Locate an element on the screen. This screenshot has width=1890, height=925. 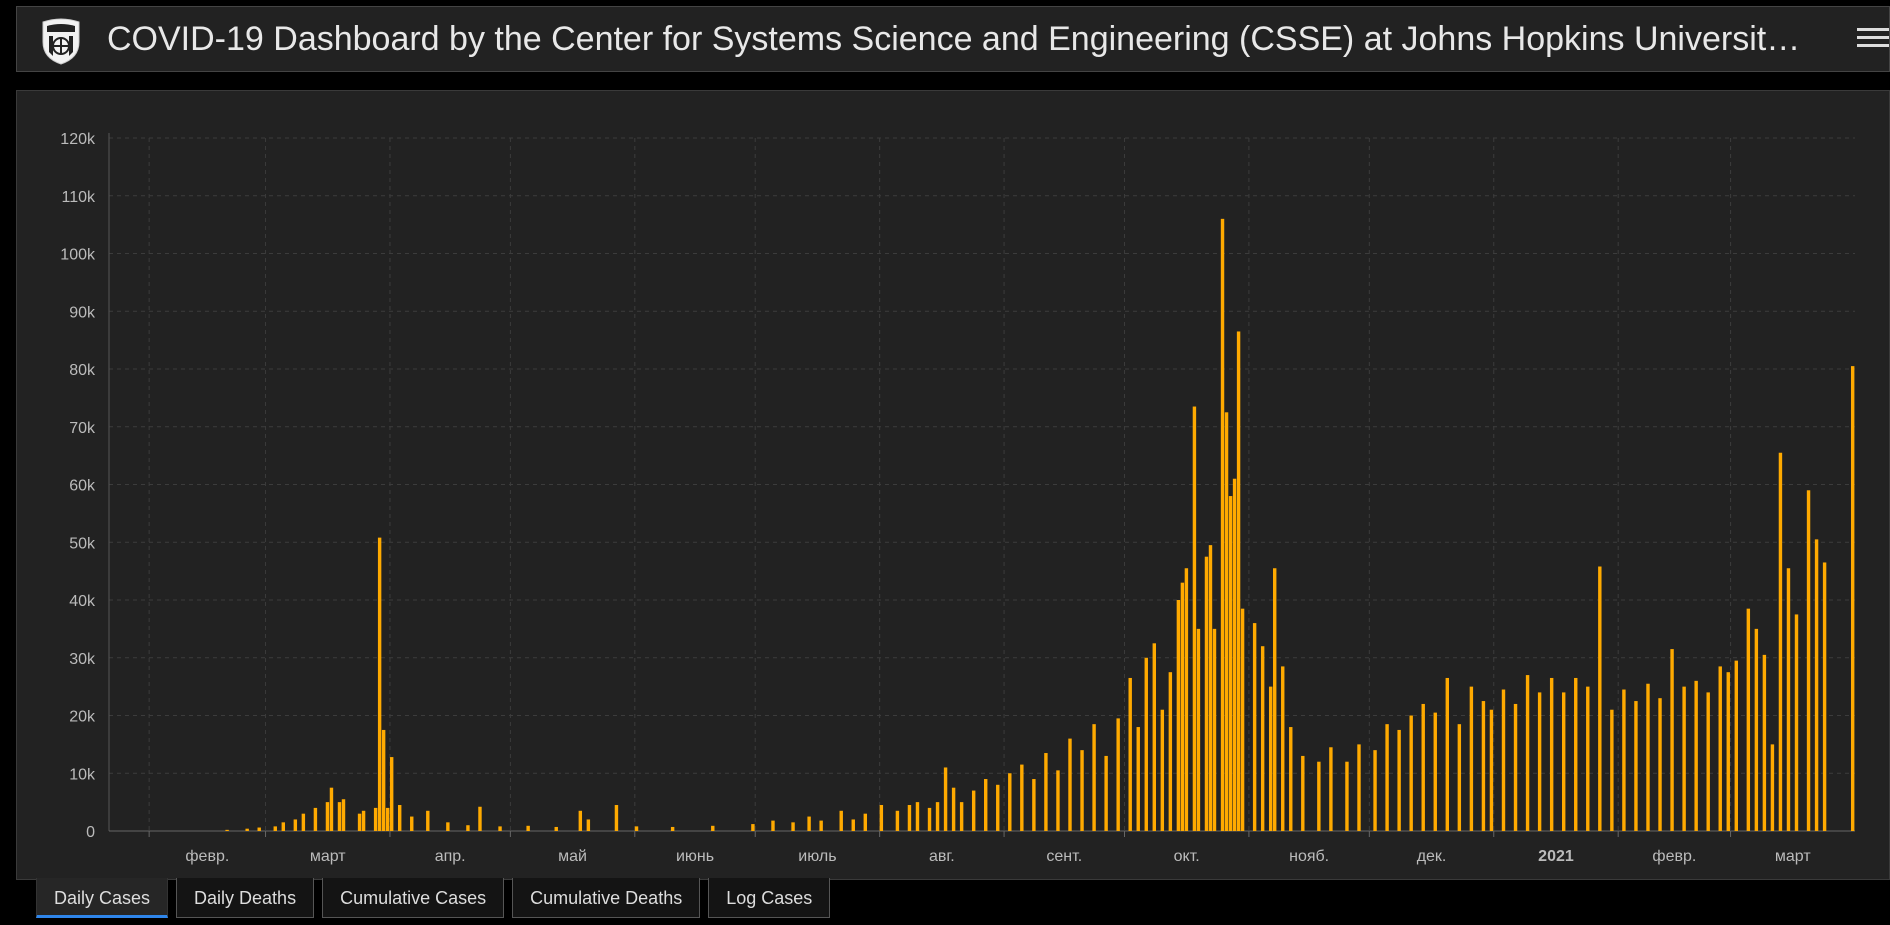
y-tick-label: 80k is located at coordinates (82, 370).